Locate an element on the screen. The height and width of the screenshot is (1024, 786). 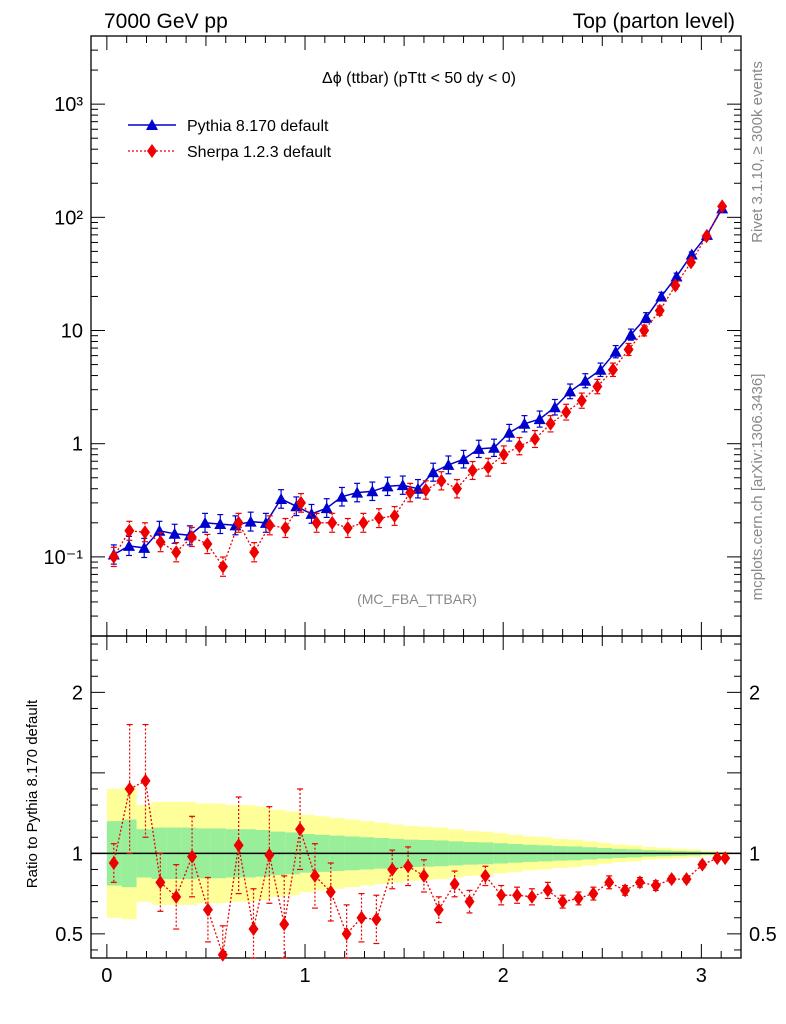
mcplots-label: mcplots.cern.ch [arXiv:1306.3436] is located at coordinates (757, 487).